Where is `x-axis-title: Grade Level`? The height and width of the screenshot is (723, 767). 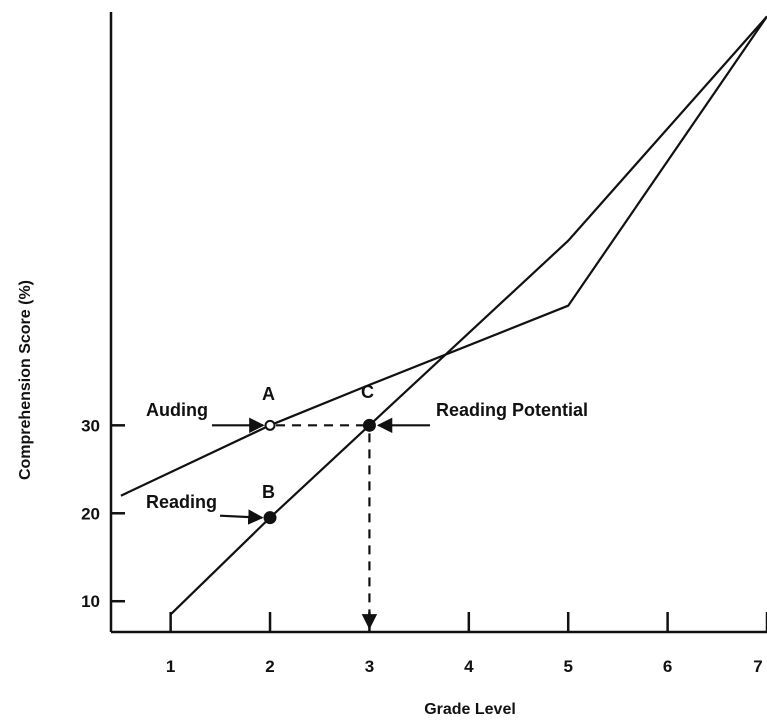 x-axis-title: Grade Level is located at coordinates (470, 709).